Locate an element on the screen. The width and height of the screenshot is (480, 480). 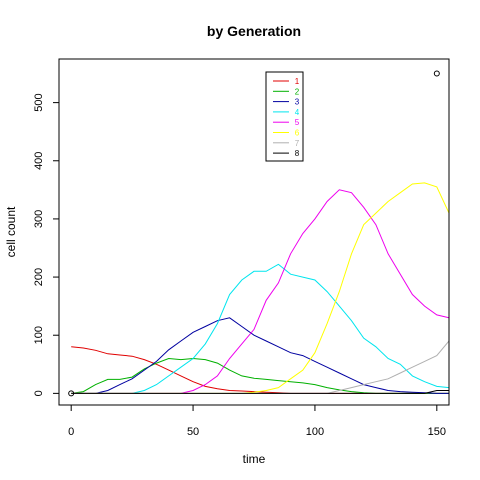
legend-label-8: 8 is located at coordinates (297, 153).